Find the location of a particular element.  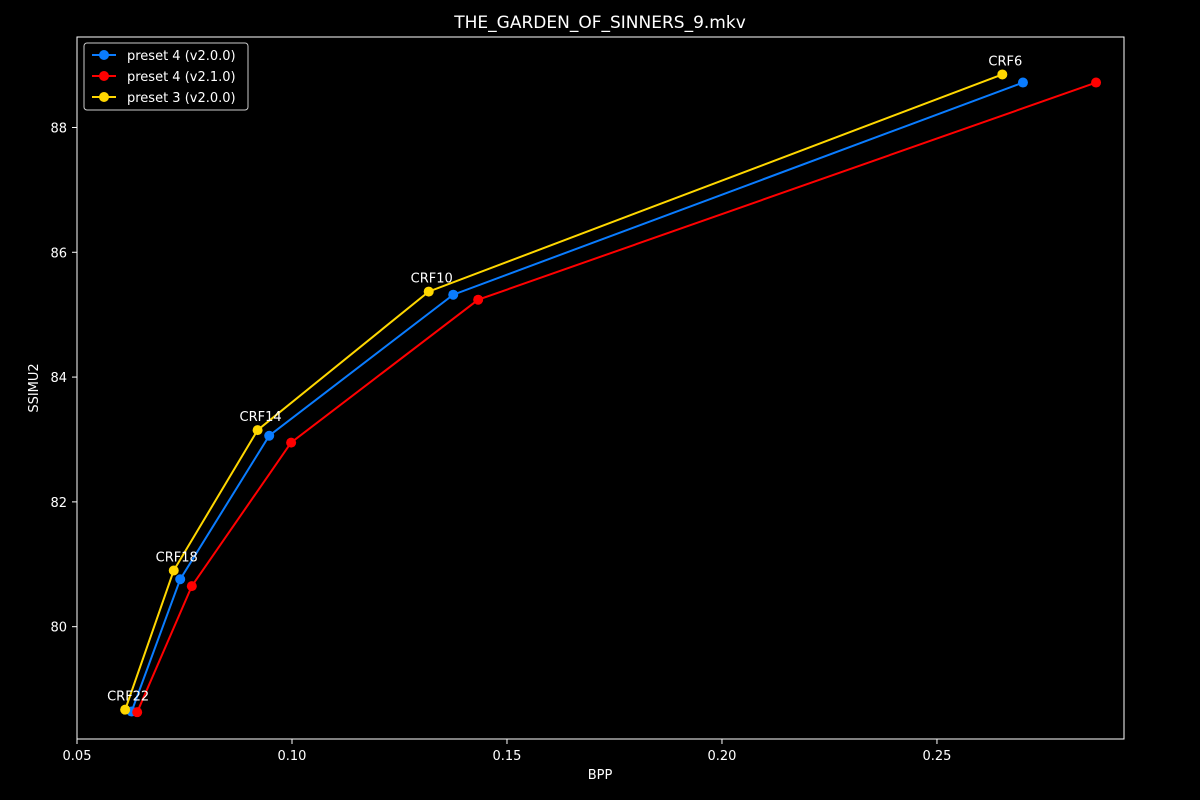

point-annotation: CRF14 is located at coordinates (261, 417).